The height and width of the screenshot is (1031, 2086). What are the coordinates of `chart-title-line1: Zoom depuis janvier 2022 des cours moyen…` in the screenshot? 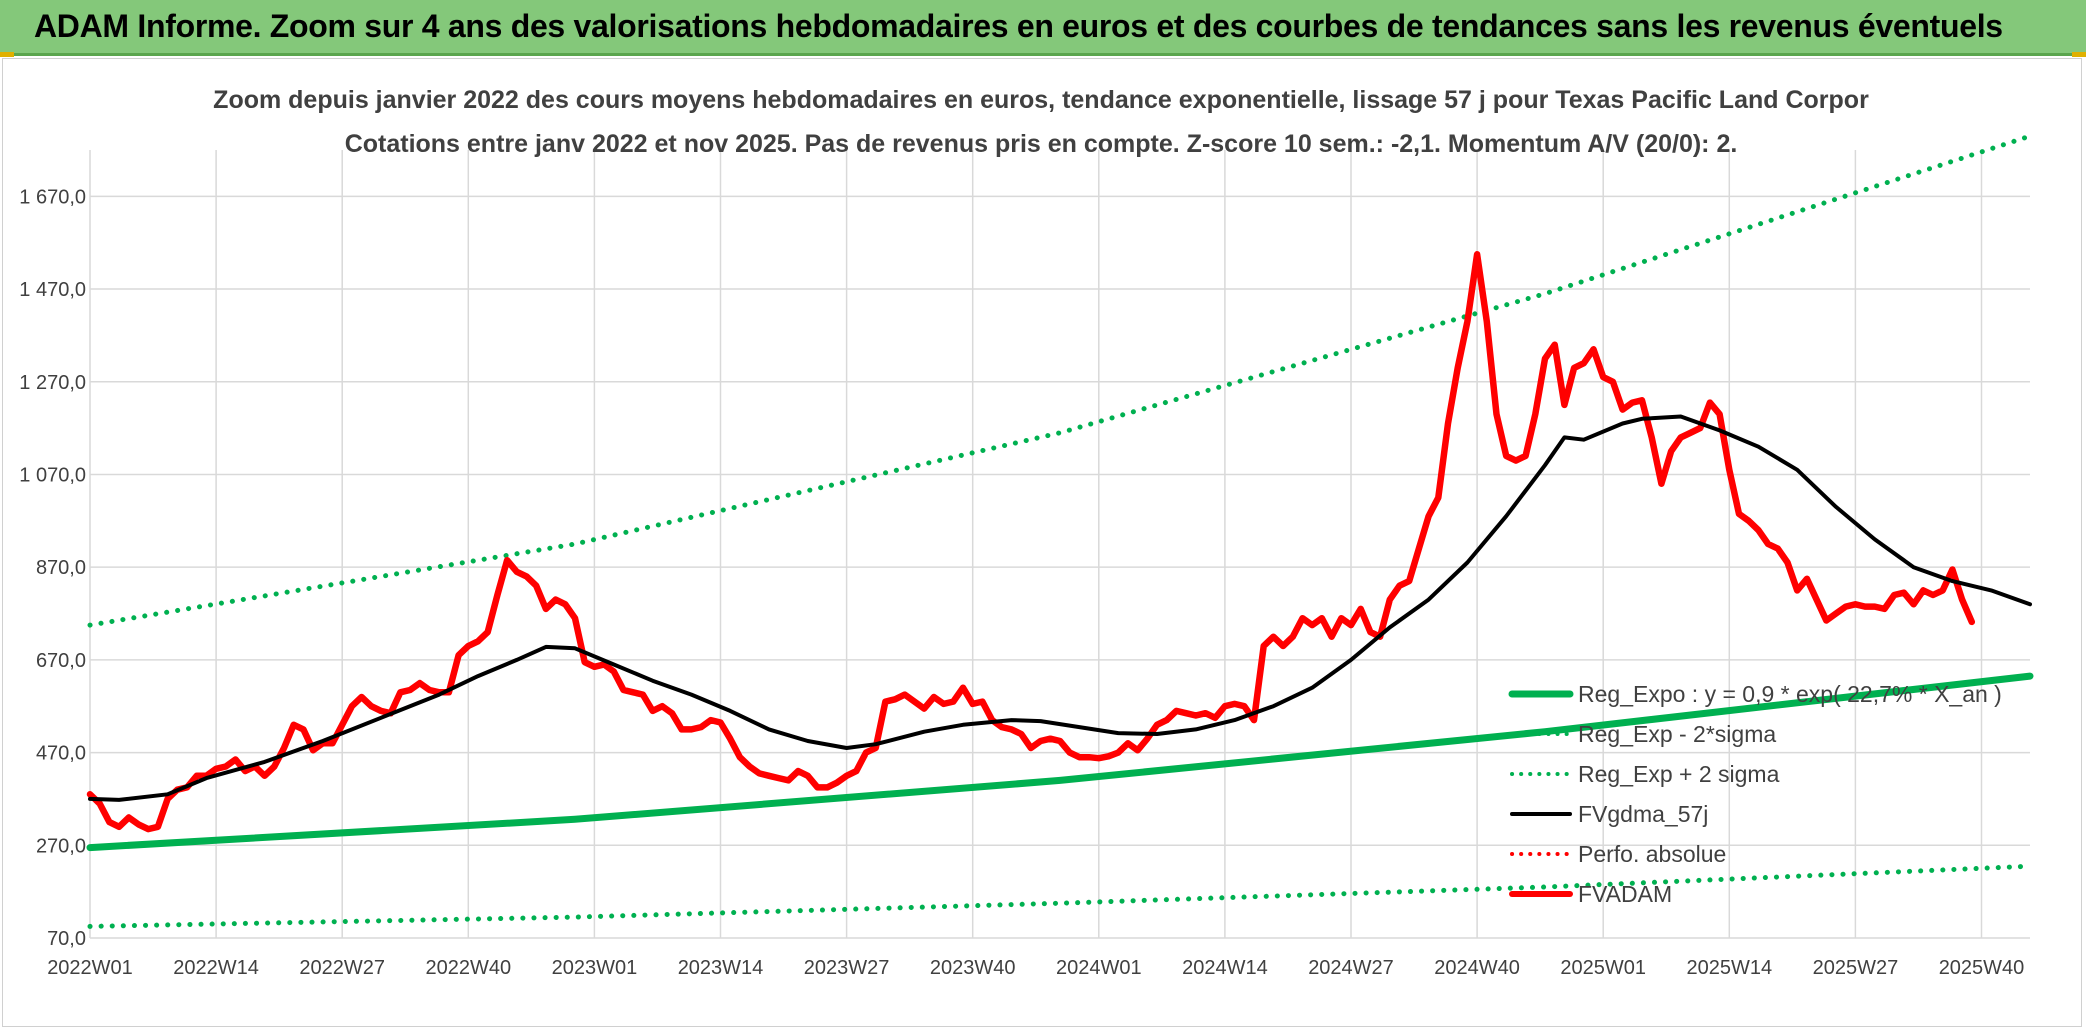 It's located at (1041, 100).